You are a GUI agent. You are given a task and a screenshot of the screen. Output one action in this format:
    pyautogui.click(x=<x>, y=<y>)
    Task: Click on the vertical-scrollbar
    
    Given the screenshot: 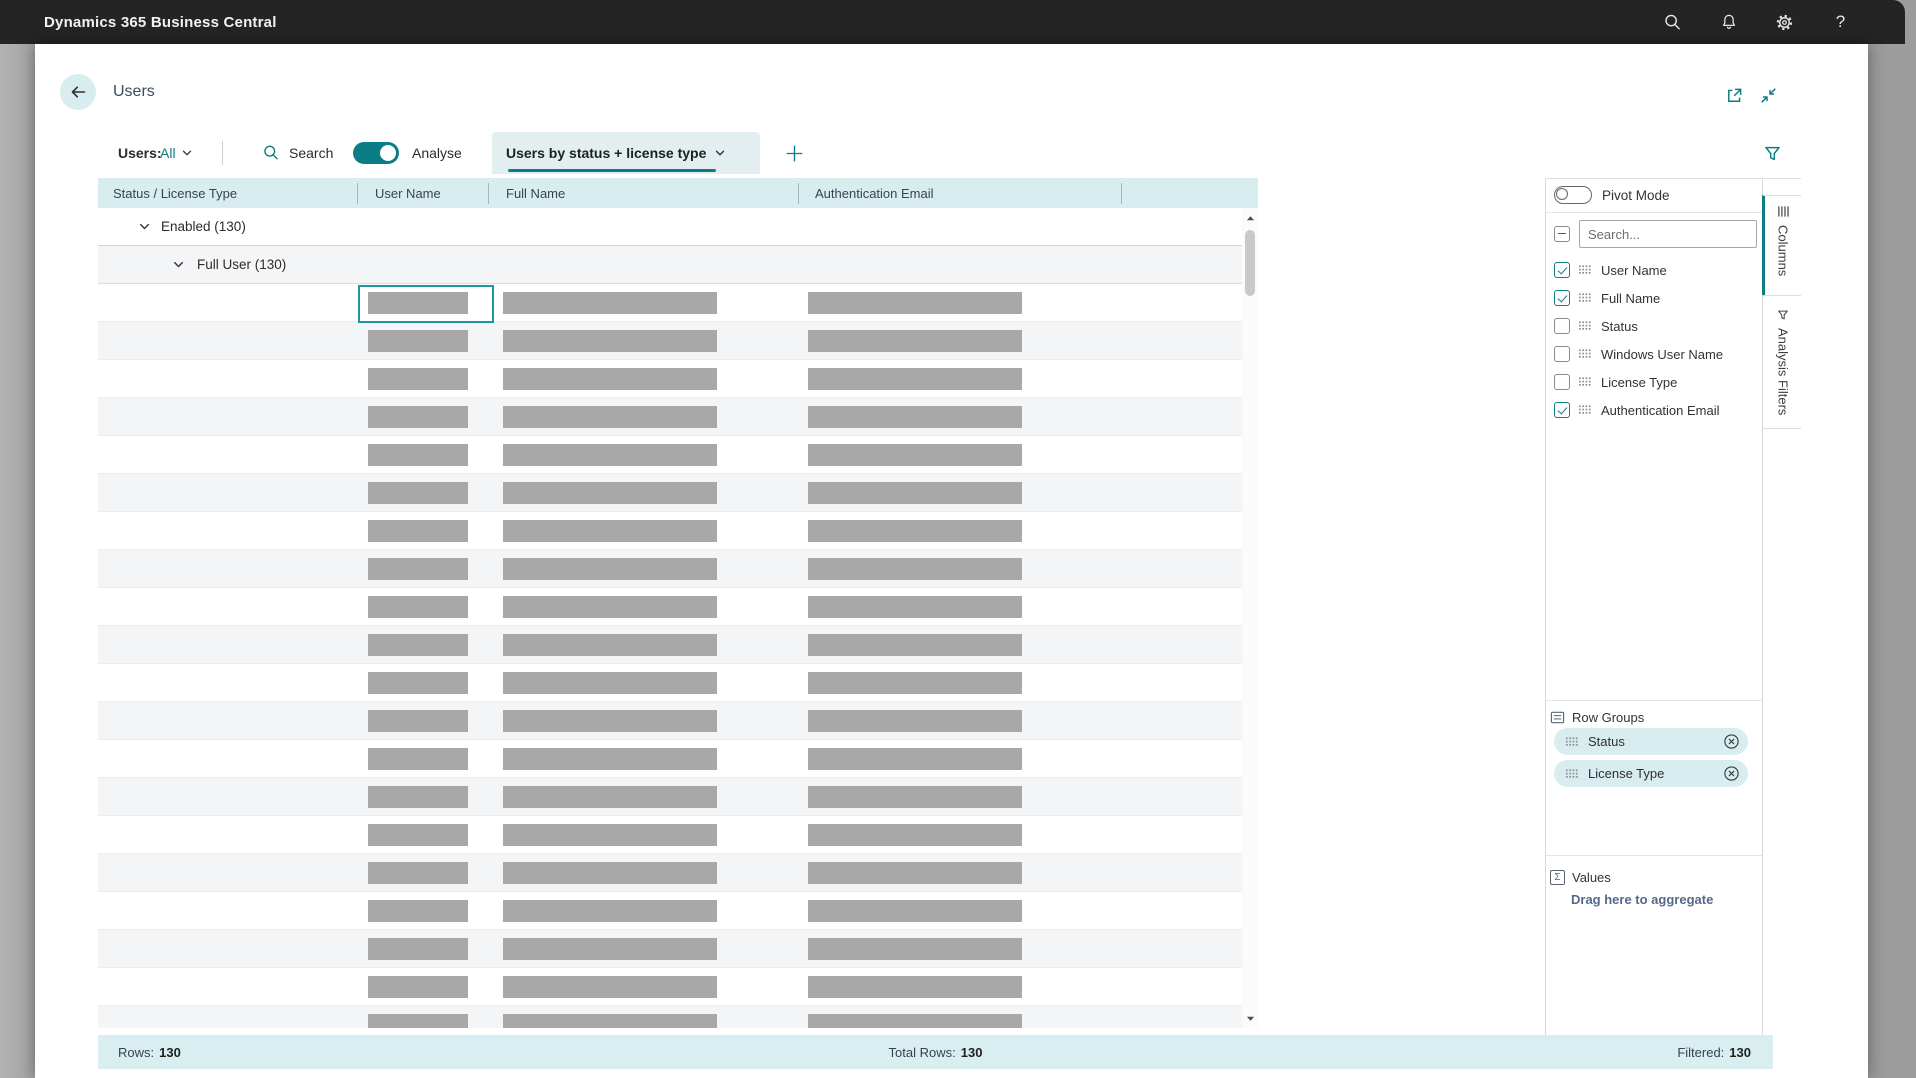 What is the action you would take?
    pyautogui.click(x=1250, y=618)
    